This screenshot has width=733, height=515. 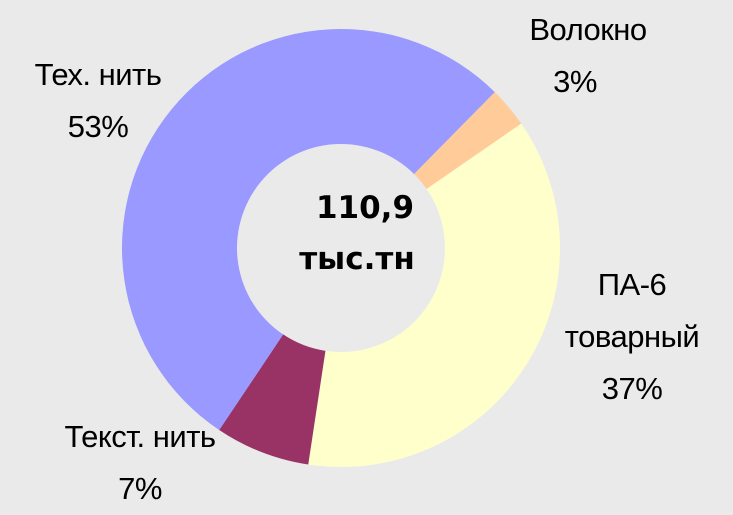 What do you see at coordinates (140, 436) in the screenshot?
I see `category-label: Текст. нить` at bounding box center [140, 436].